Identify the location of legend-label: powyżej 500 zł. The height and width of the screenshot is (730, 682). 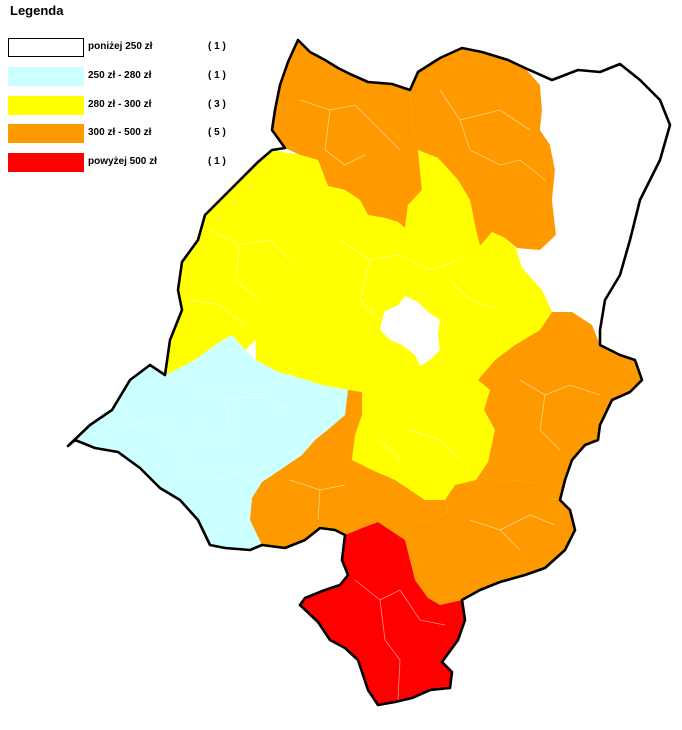
(122, 161).